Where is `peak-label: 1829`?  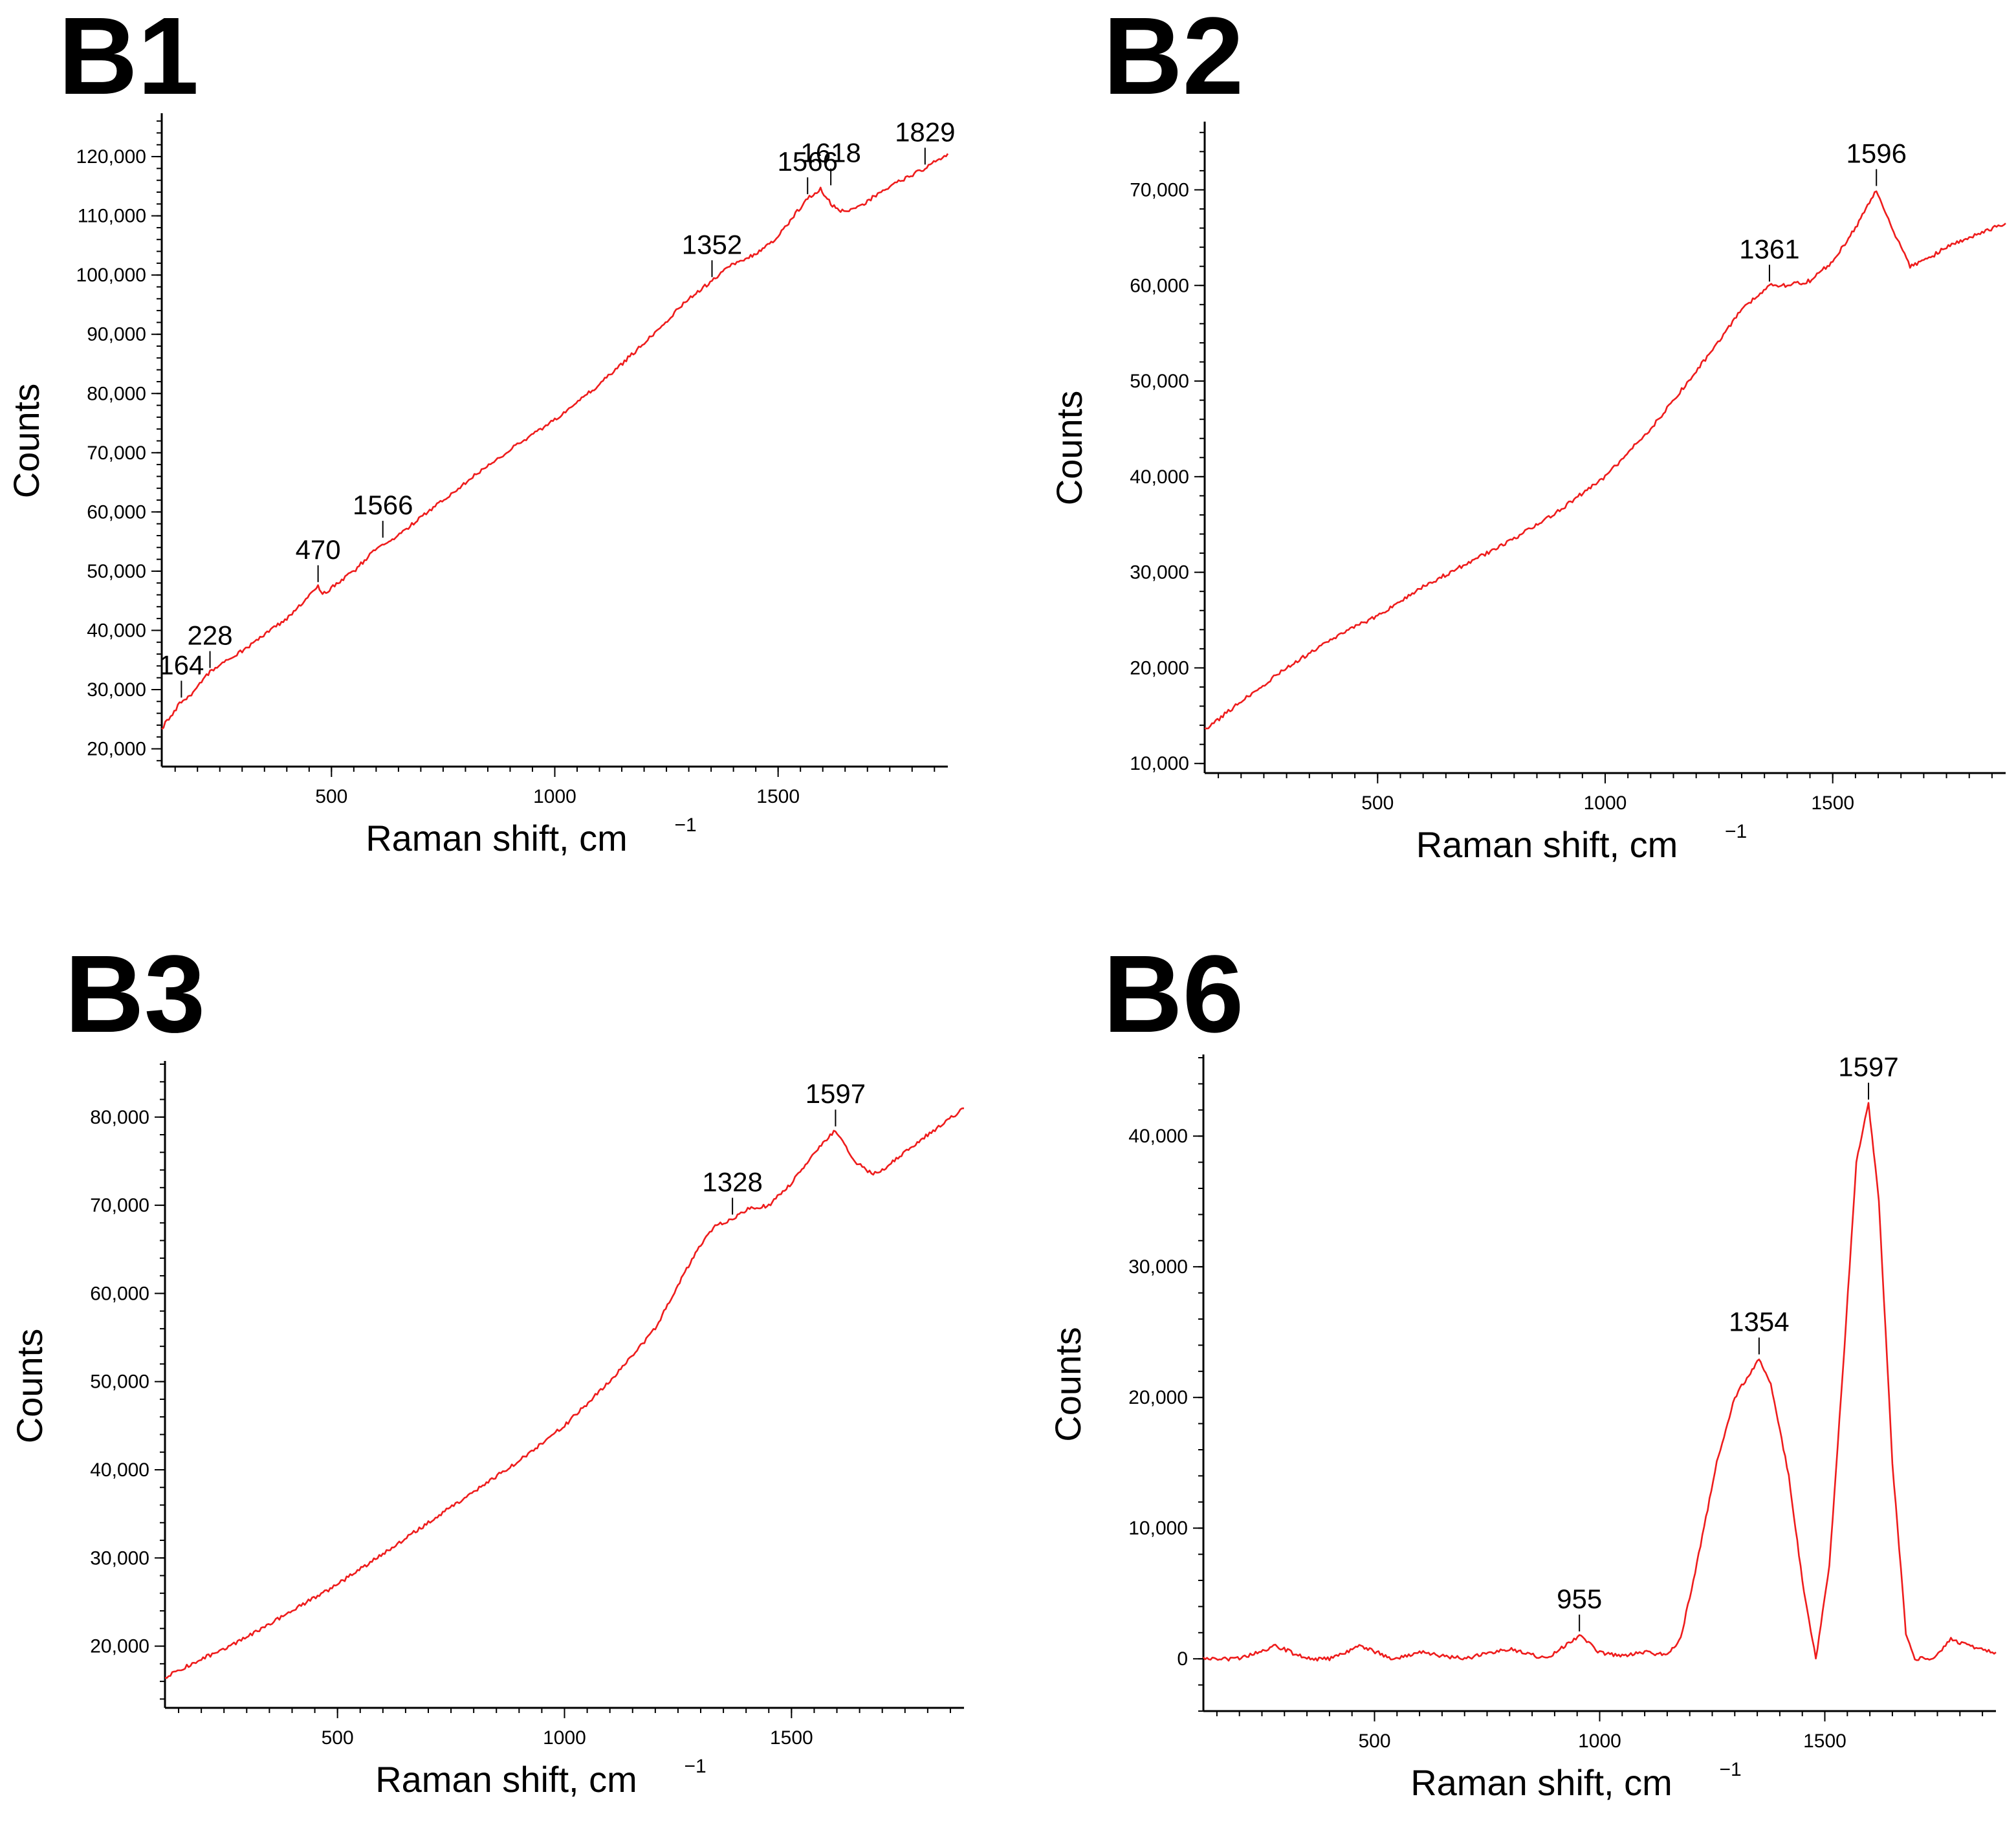 peak-label: 1829 is located at coordinates (925, 131).